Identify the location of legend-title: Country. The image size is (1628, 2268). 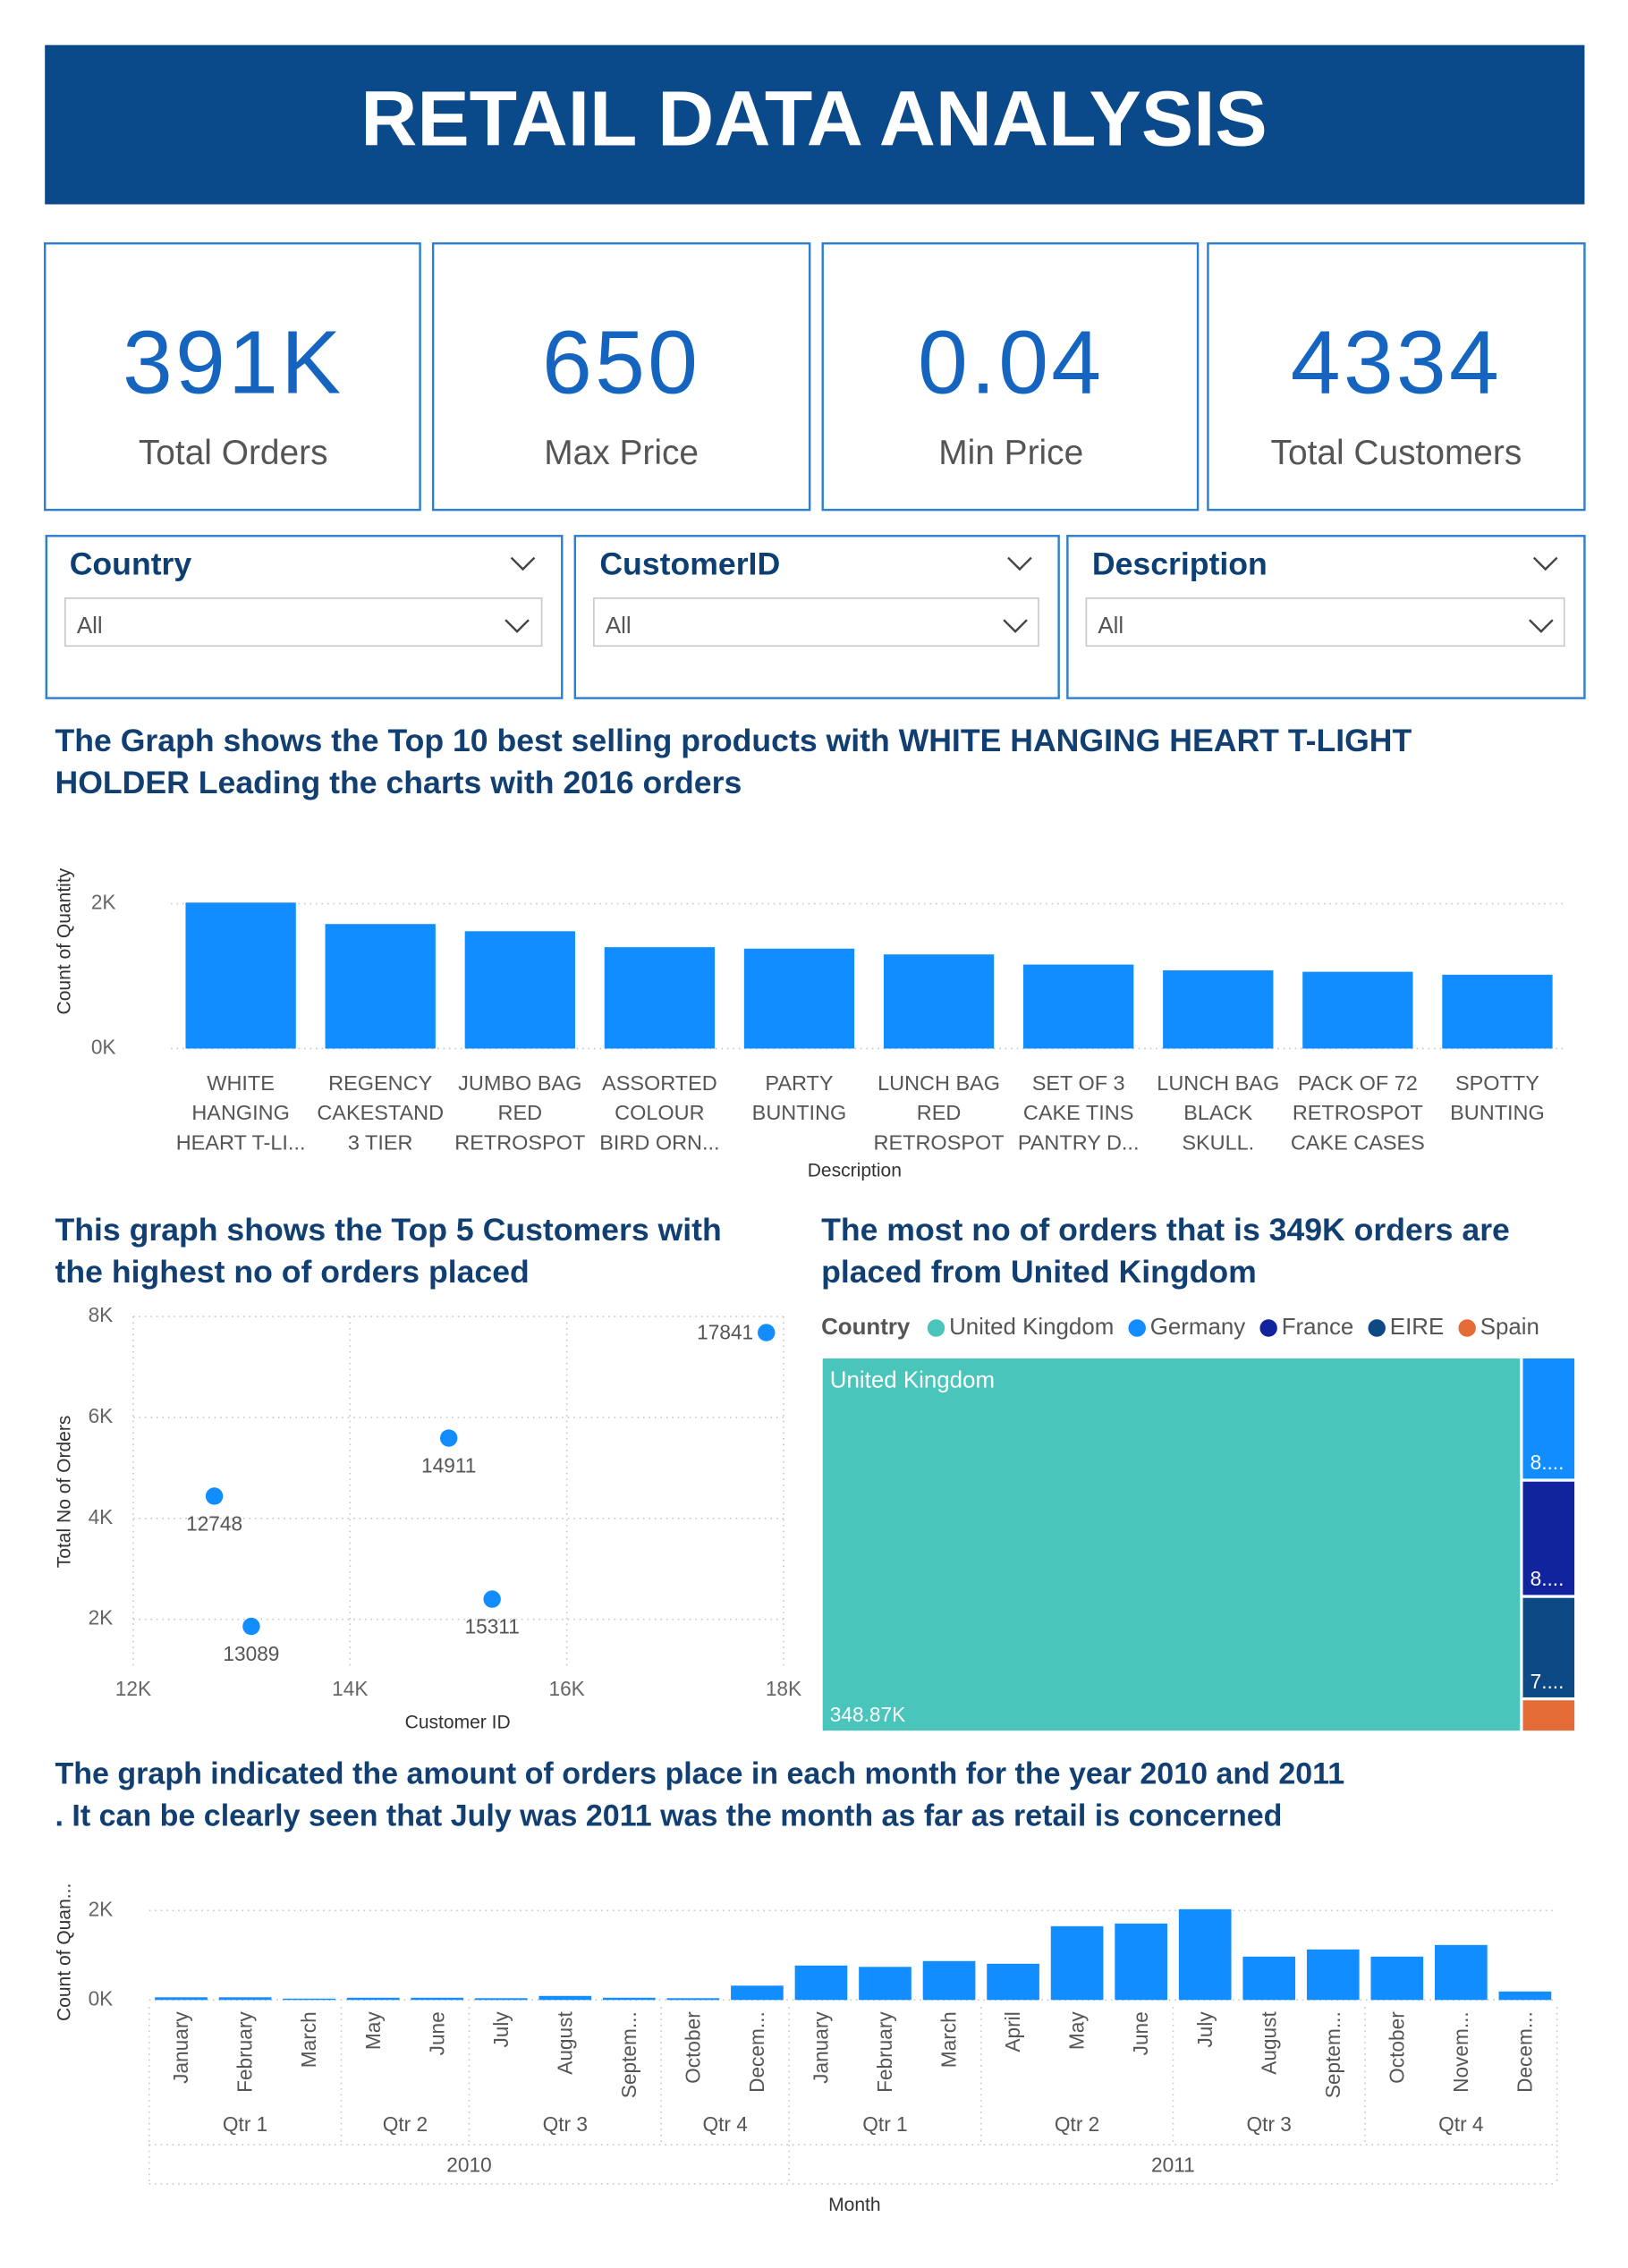
(866, 1328).